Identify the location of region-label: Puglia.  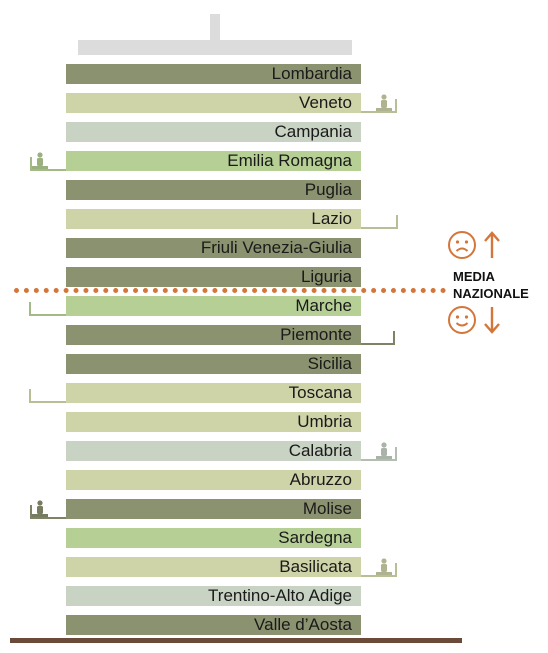
(328, 189).